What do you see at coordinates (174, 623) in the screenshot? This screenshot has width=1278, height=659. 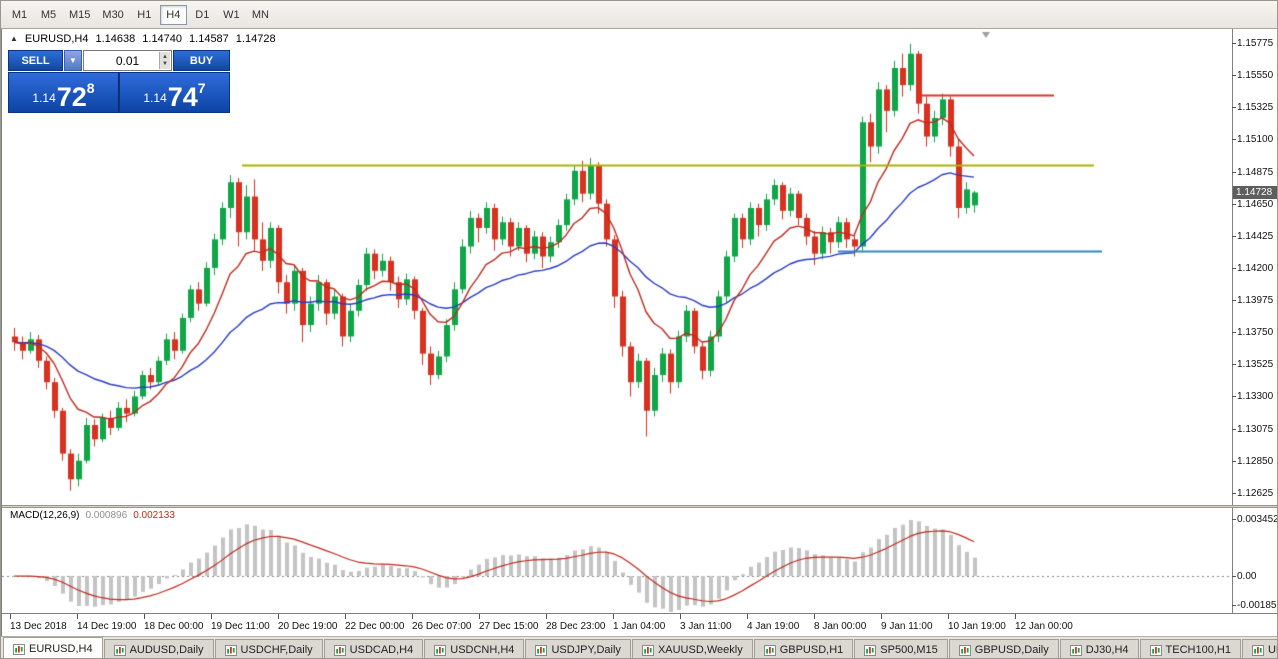 I see `time-axis-label: 18 Dec 00:00` at bounding box center [174, 623].